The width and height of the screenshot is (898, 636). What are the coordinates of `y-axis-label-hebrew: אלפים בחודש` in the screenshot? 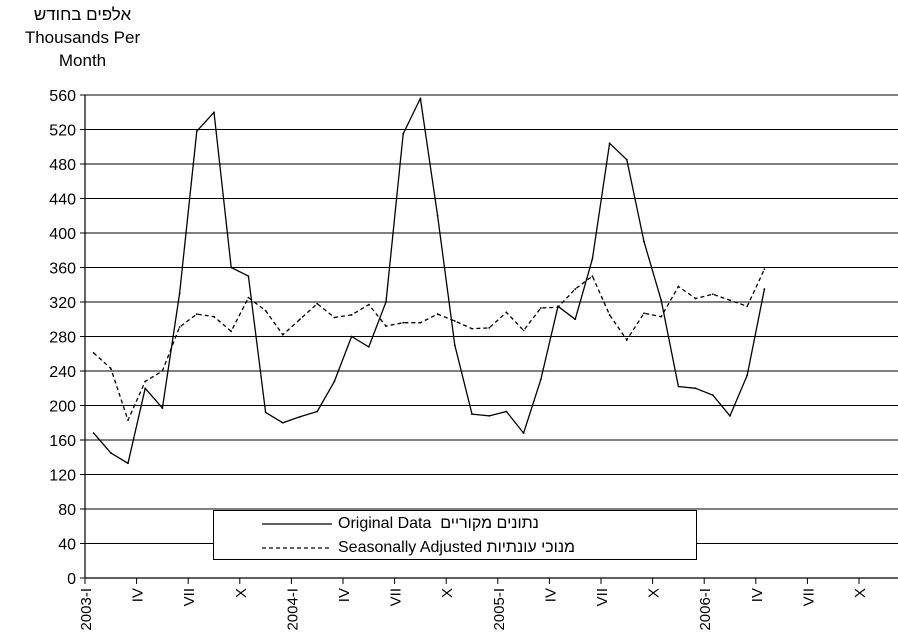 It's located at (82, 14).